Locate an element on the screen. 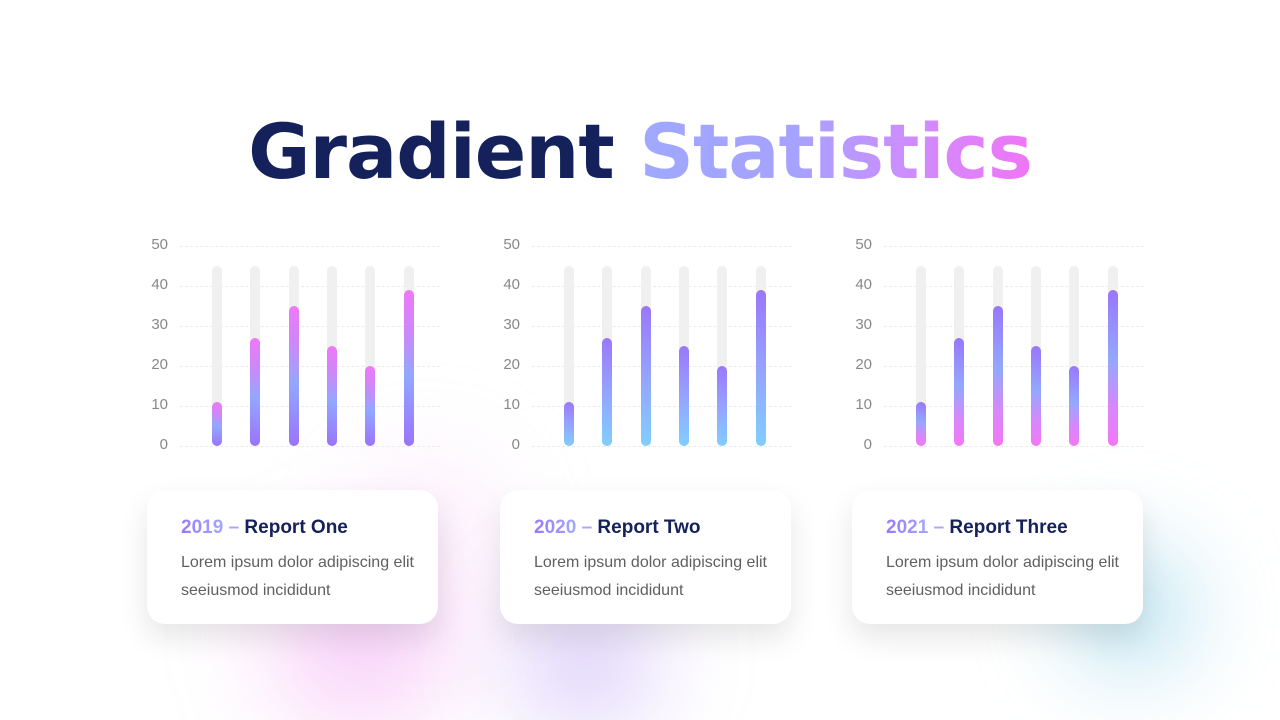  bar-chart-2021: 50 40 30 20 10 0 is located at coordinates (994, 348).